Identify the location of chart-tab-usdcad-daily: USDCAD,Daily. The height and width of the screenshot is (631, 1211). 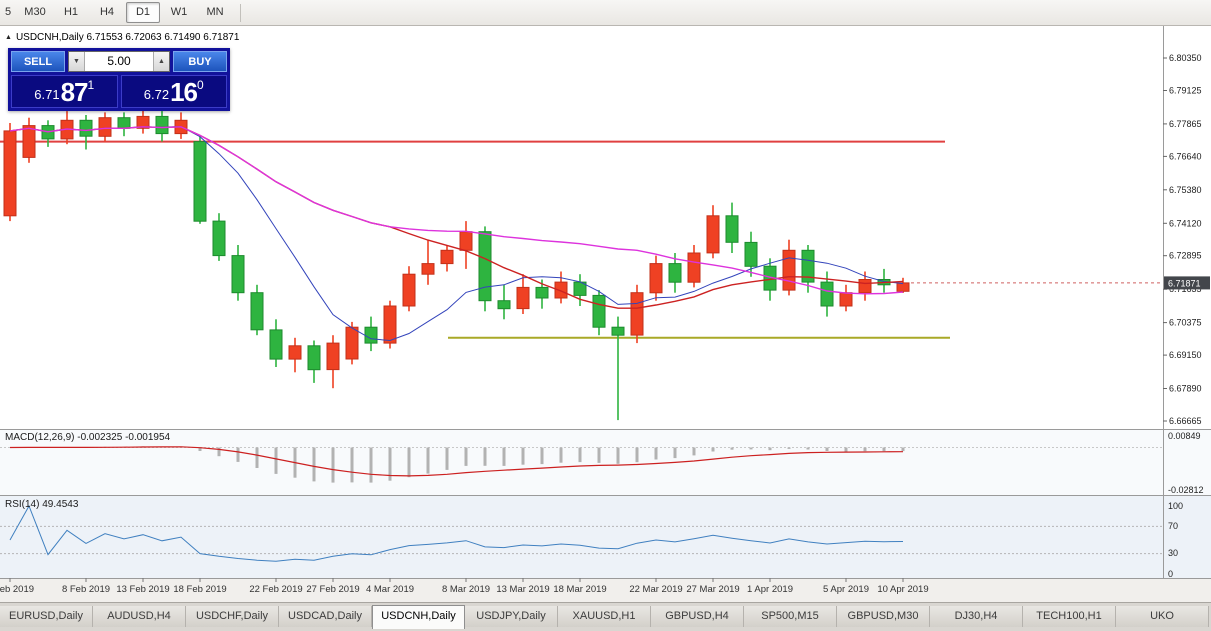
(325, 616).